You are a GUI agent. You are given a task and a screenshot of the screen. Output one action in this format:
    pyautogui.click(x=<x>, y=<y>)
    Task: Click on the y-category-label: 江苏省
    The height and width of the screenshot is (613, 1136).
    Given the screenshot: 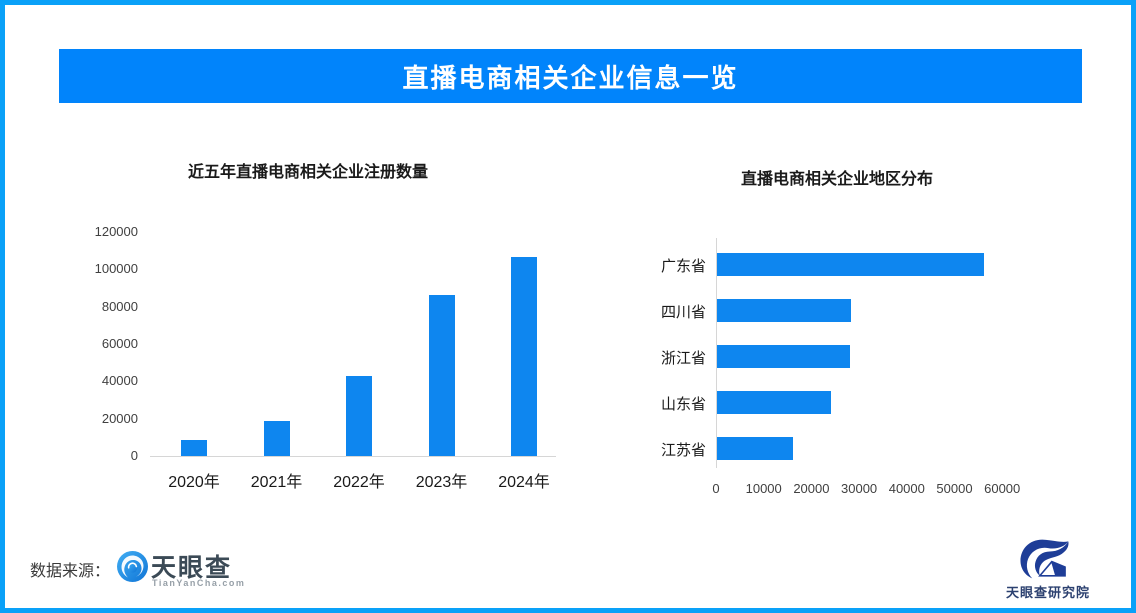 What is the action you would take?
    pyautogui.click(x=683, y=450)
    